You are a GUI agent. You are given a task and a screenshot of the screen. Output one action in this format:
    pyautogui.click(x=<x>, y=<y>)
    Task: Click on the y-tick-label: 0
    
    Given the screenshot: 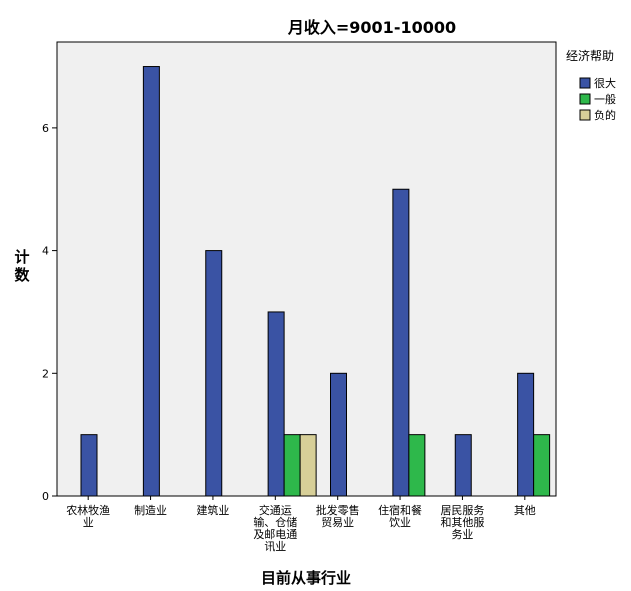 What is the action you would take?
    pyautogui.click(x=45, y=496)
    